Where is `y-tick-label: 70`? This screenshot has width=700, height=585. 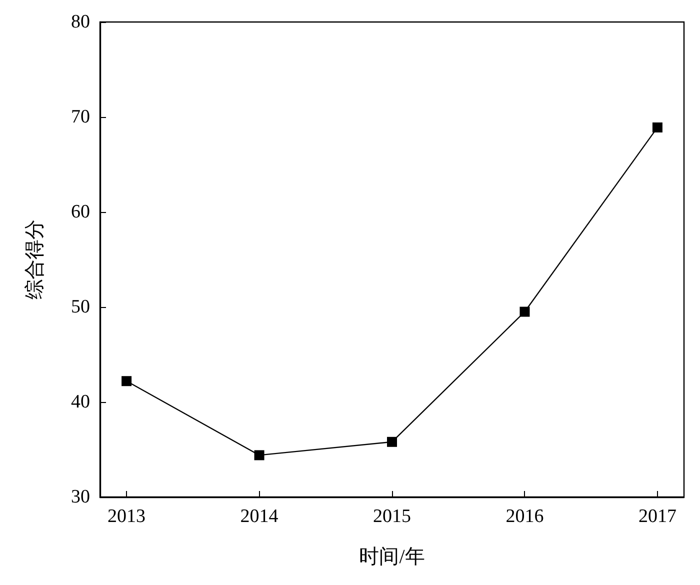
y-tick-label: 70 is located at coordinates (80, 117).